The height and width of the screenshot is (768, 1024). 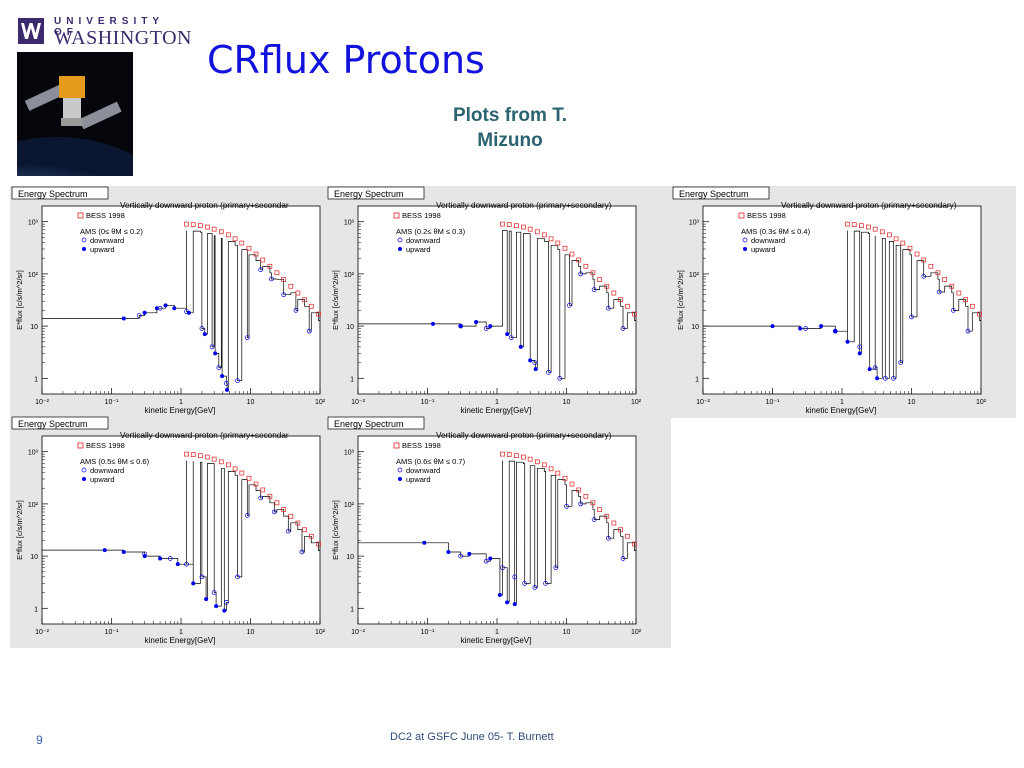 What do you see at coordinates (346, 60) in the screenshot?
I see `slide-title: CRflux Protons` at bounding box center [346, 60].